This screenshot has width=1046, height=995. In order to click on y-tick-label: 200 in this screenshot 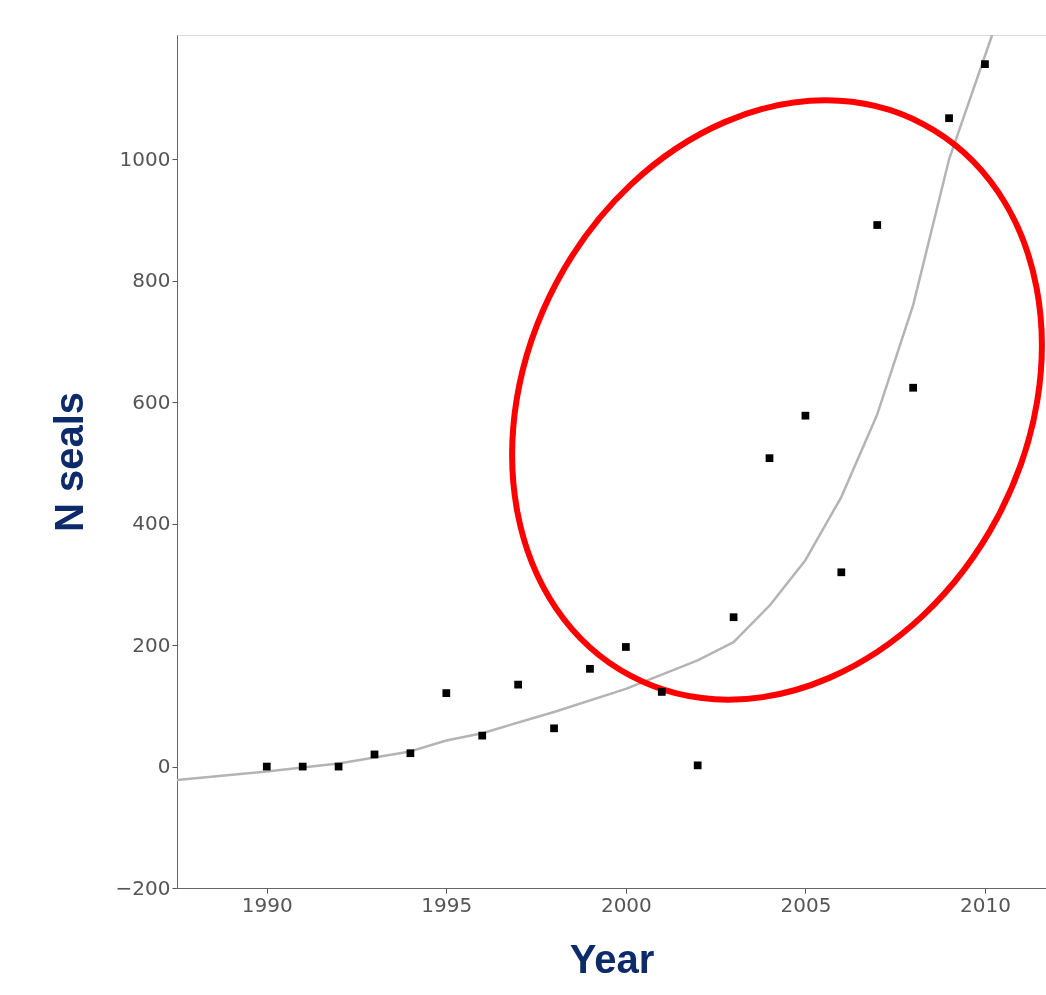, I will do `click(151, 644)`.